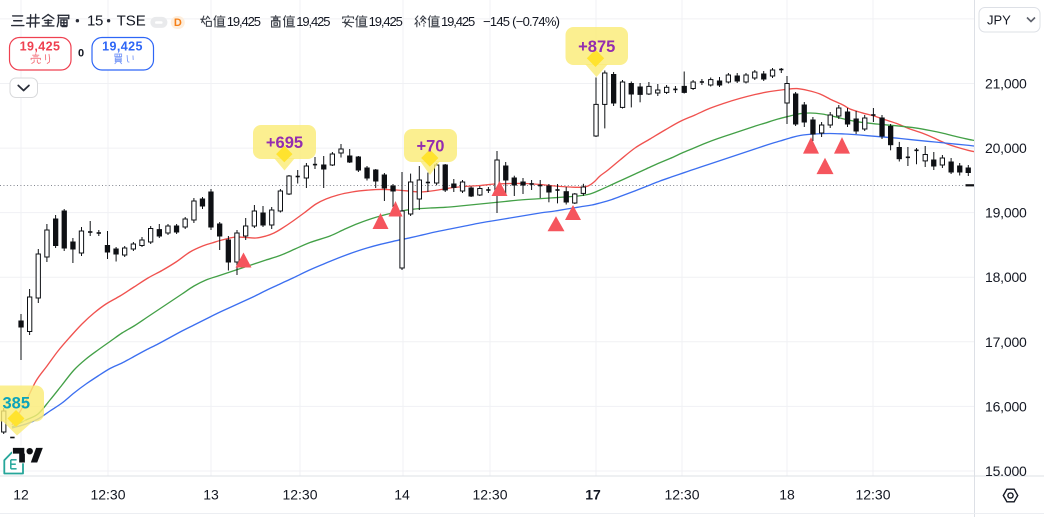  I want to click on svg-text: D, so click(178, 23).